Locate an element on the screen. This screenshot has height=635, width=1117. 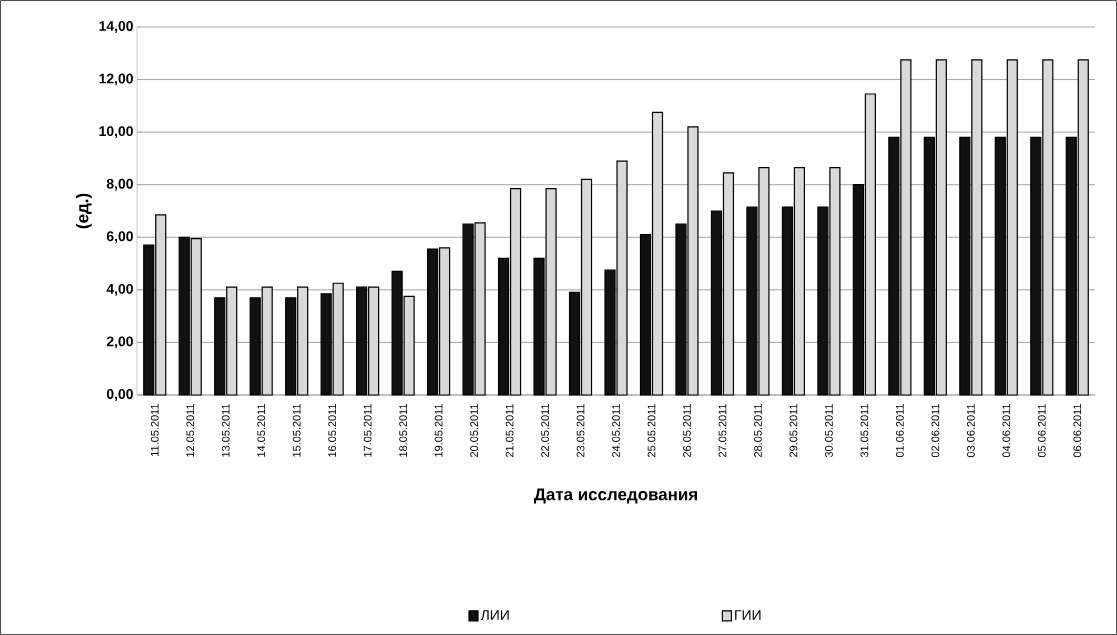
x-tick-label: 23.05.2011 is located at coordinates (580, 430).